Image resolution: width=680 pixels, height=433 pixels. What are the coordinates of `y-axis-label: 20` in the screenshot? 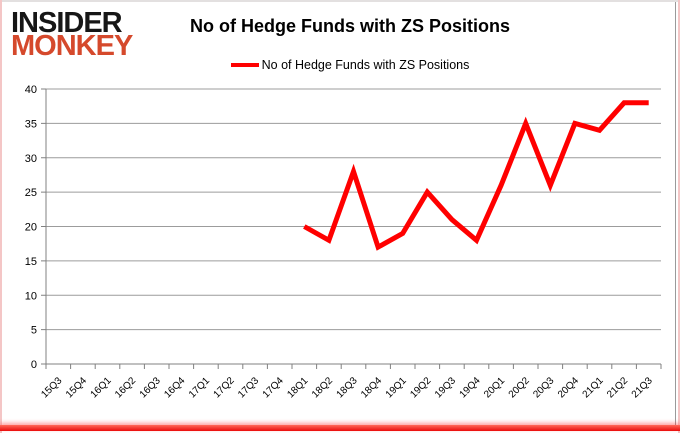 It's located at (31, 228).